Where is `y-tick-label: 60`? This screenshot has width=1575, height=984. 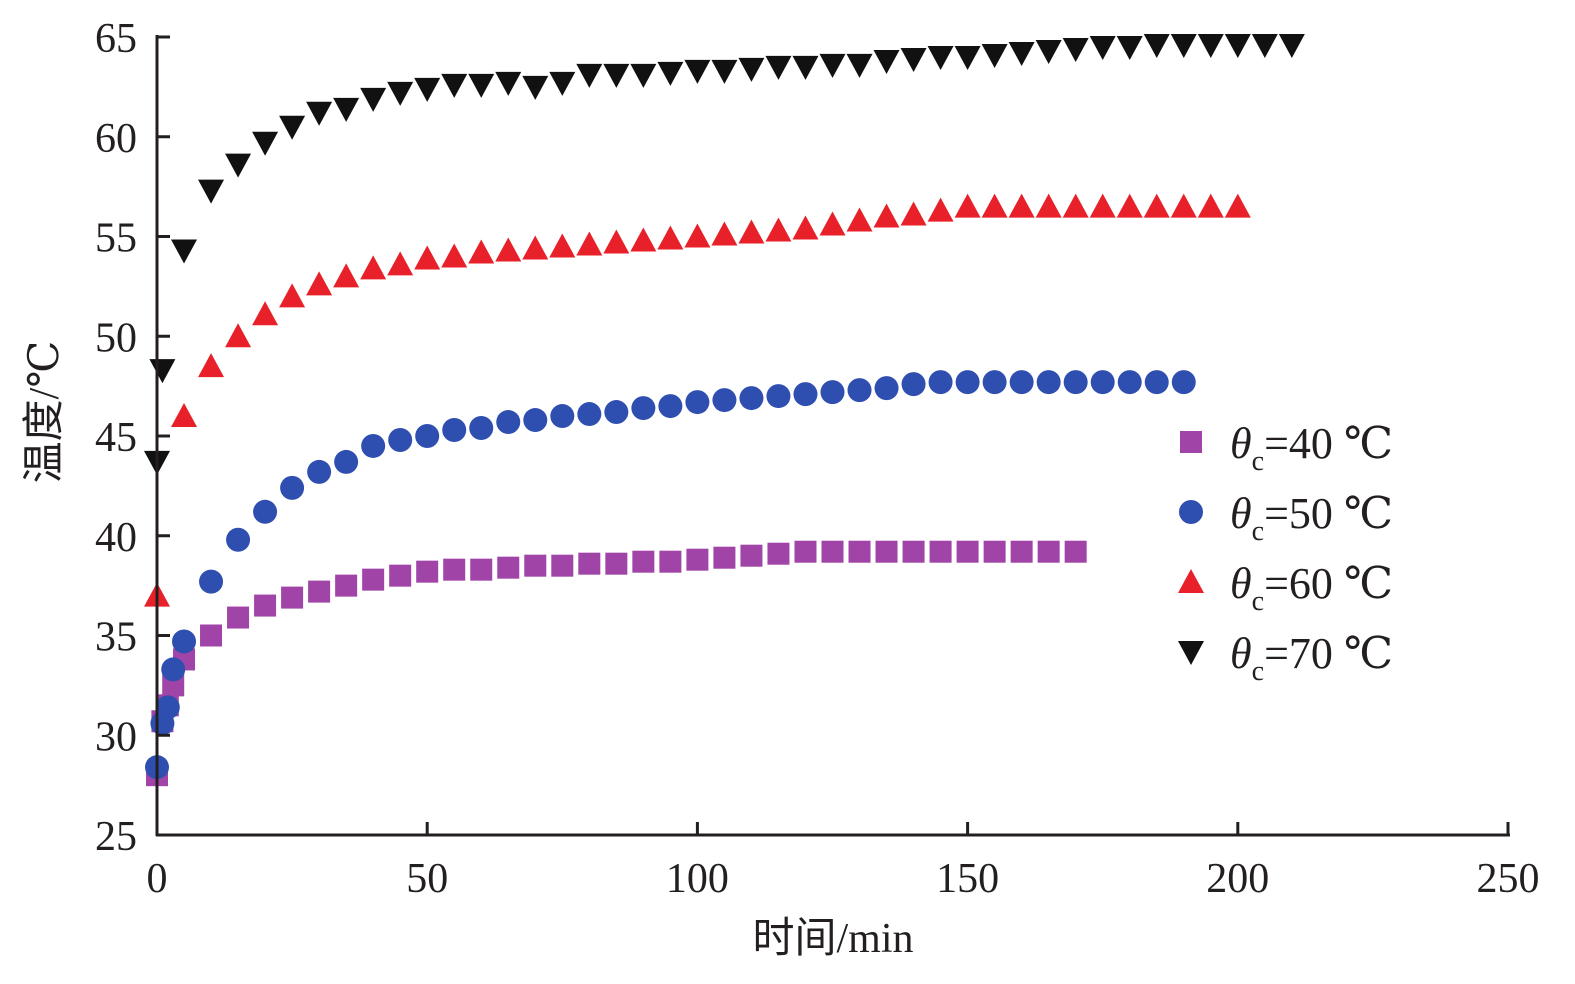
y-tick-label: 60 is located at coordinates (116, 139).